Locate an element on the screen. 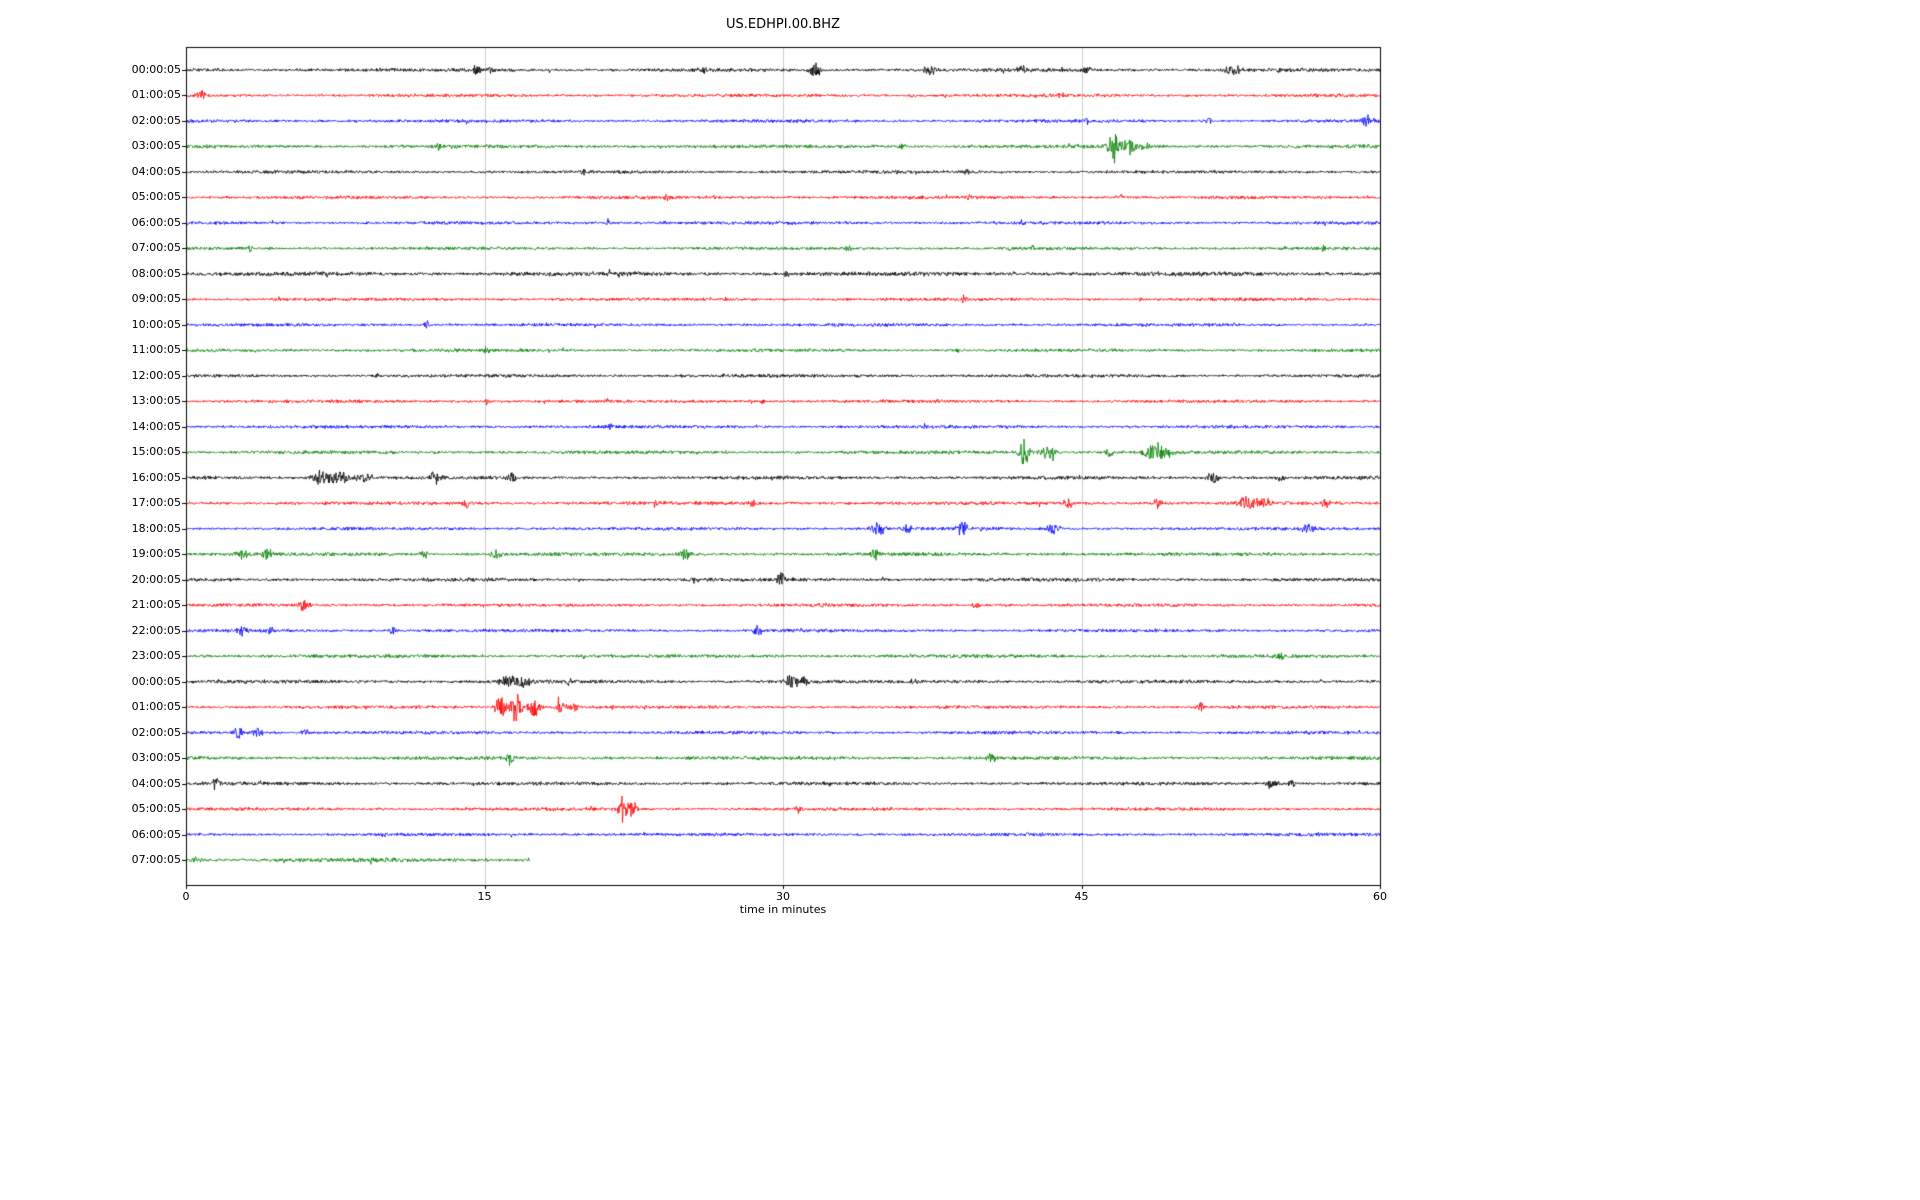 This screenshot has width=1920, height=1200. x-axis-label: time in minutes is located at coordinates (783, 909).